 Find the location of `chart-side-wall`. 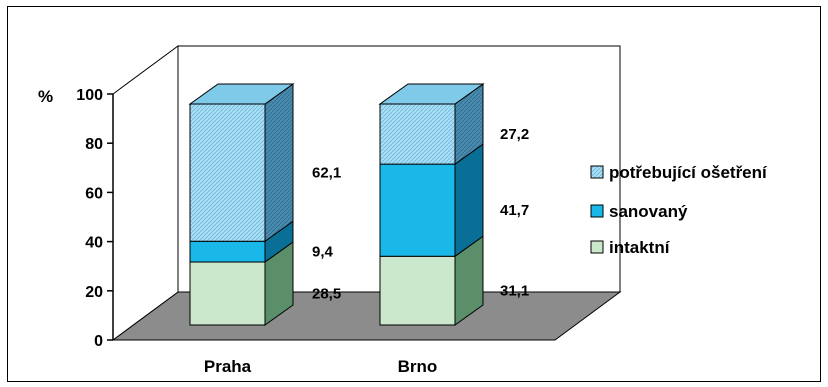

chart-side-wall is located at coordinates (145, 193).